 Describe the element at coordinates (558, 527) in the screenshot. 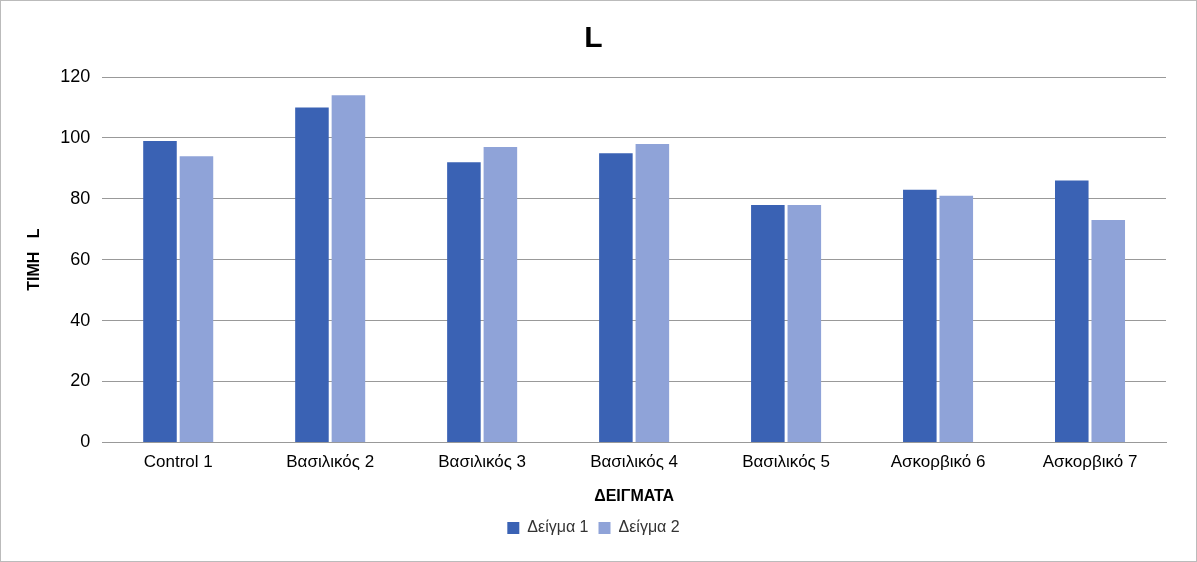

I see `legend-label: Δείγμα 1` at that location.